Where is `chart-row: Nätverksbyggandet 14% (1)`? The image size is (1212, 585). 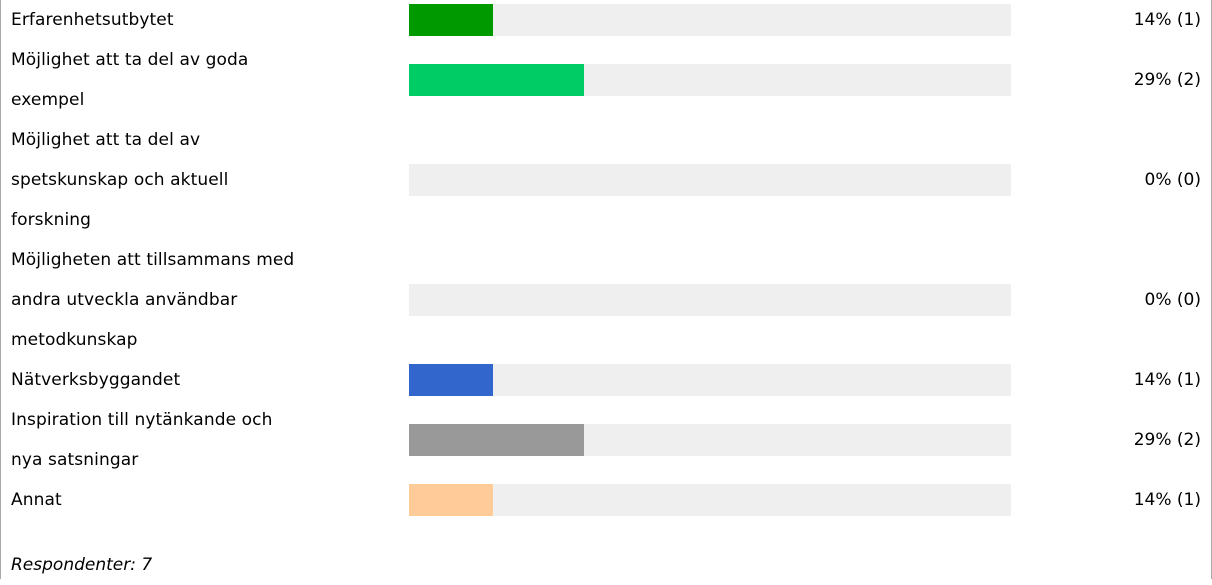
chart-row: Nätverksbyggandet 14% (1) is located at coordinates (606, 380).